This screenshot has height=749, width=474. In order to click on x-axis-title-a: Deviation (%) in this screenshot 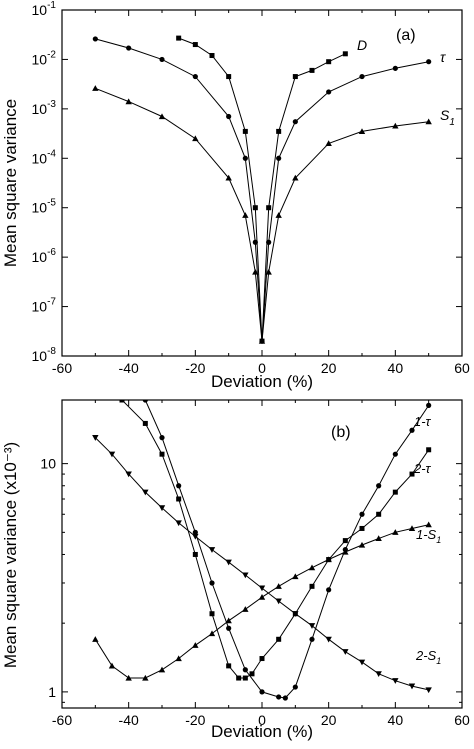, I will do `click(262, 381)`.